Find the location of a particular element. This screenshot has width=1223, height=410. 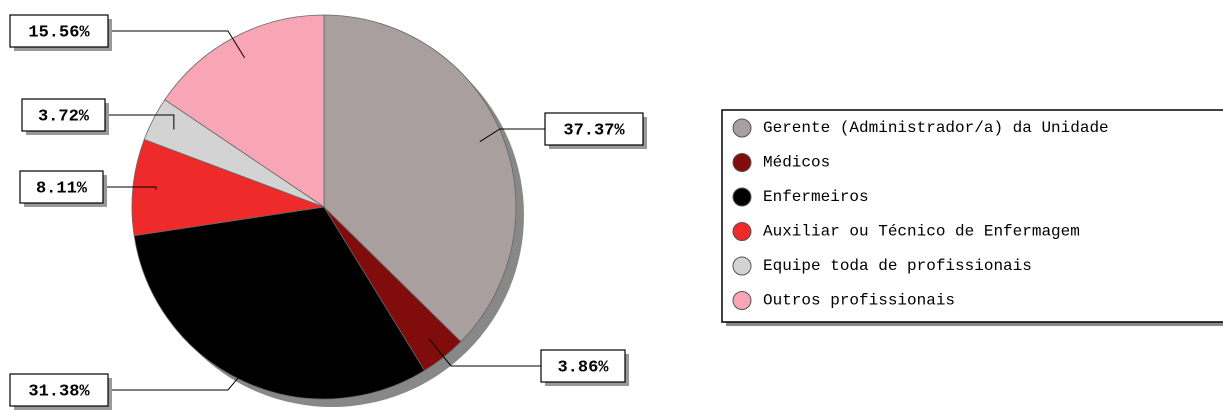

legend-label: Outros profissionais is located at coordinates (859, 301).